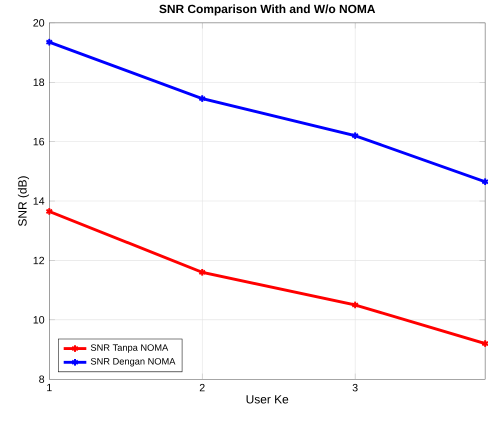 This screenshot has height=421, width=488. What do you see at coordinates (24, 201) in the screenshot?
I see `y-axis-title: SNR (dB)` at bounding box center [24, 201].